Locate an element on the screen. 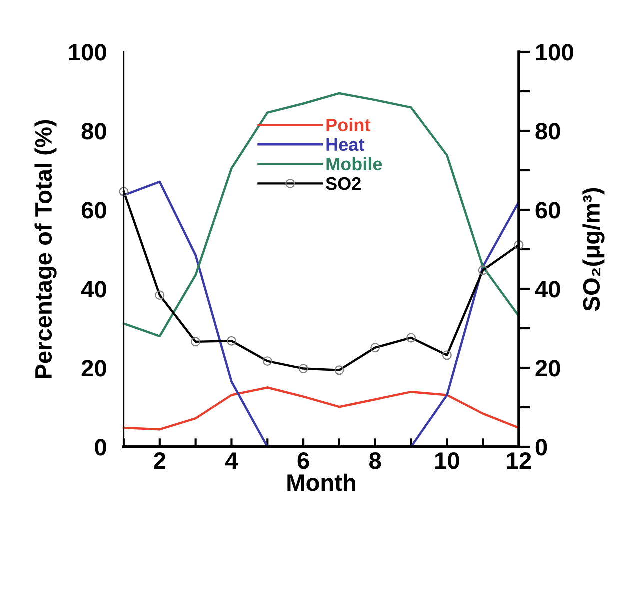  y-axis-title: Percentage of Total (%) is located at coordinates (45, 249).